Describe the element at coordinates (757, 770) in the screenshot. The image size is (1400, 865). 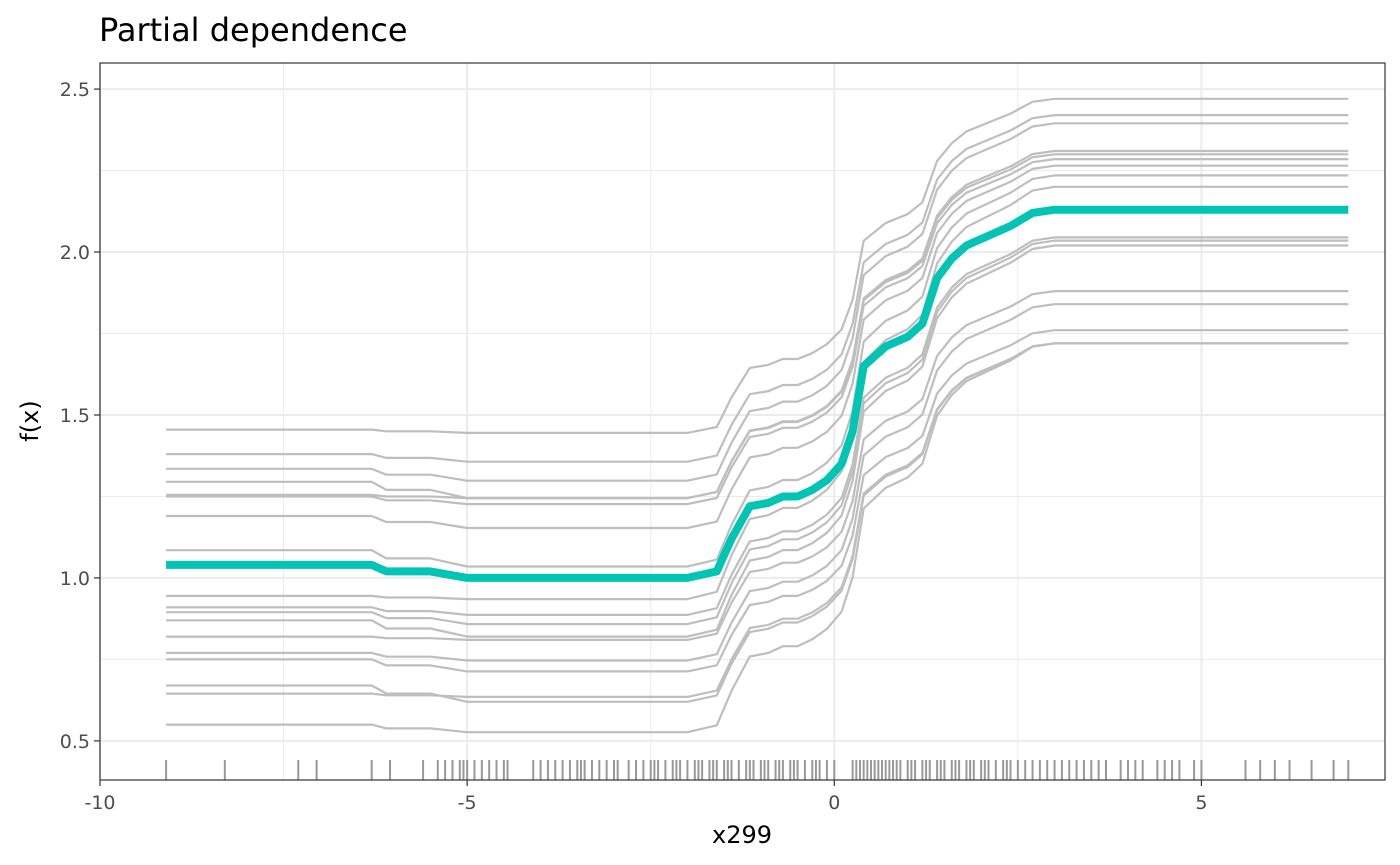
I see `rug-marks` at that location.